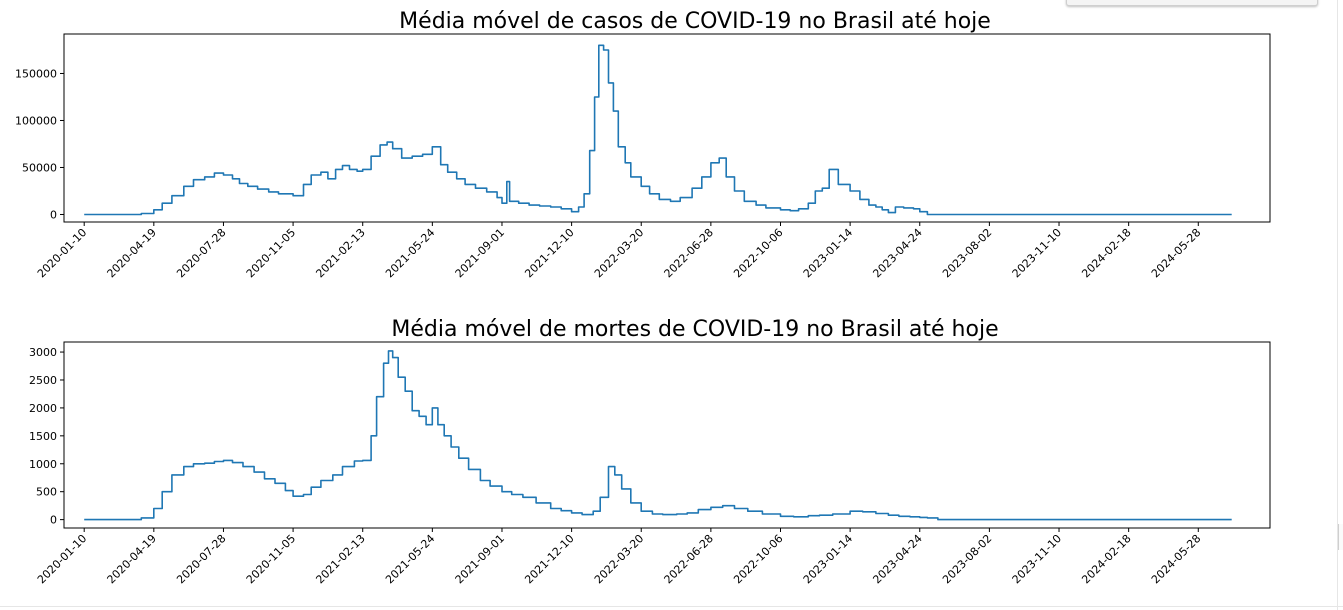 The width and height of the screenshot is (1343, 610). What do you see at coordinates (689, 253) in the screenshot?
I see `cases-x-tick-label-9: 2022-06-28` at bounding box center [689, 253].